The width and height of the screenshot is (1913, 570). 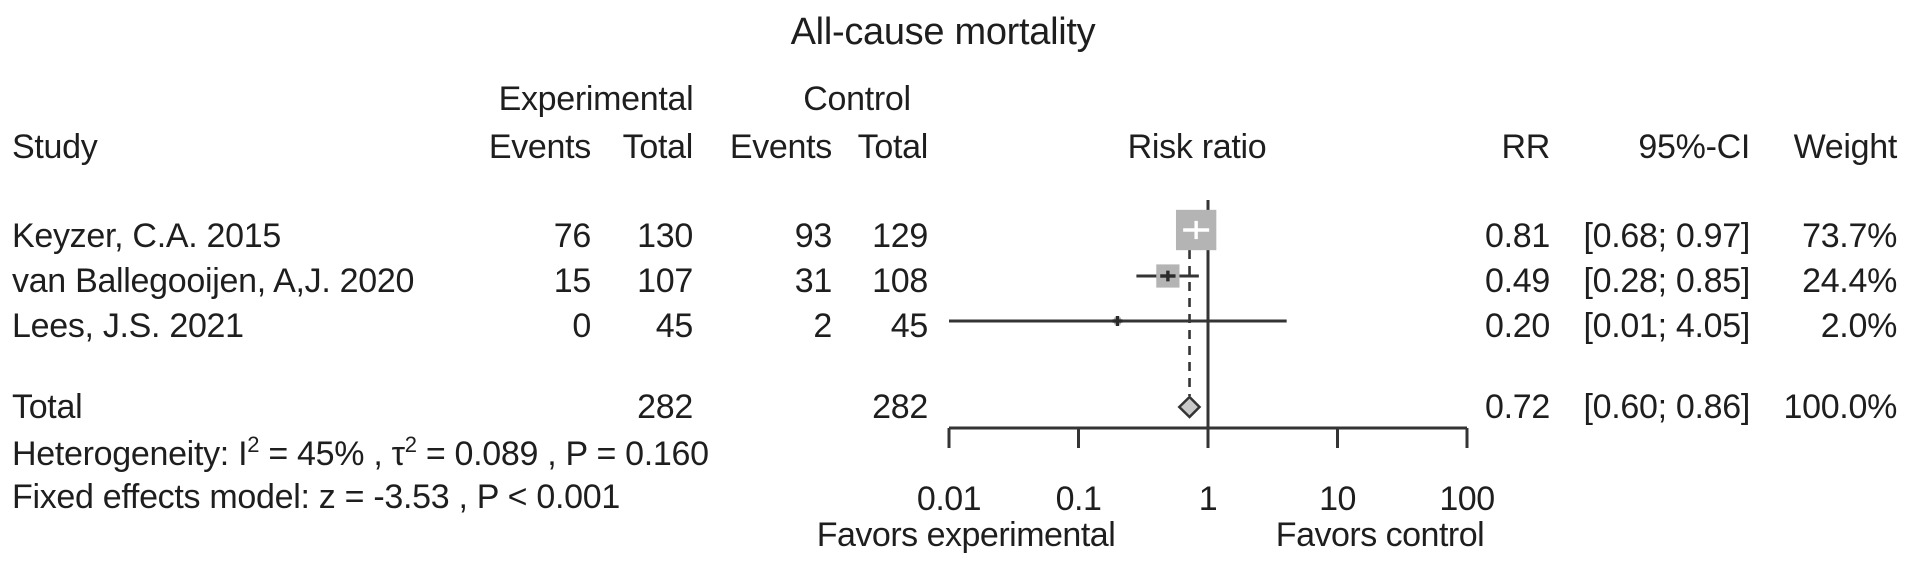 What do you see at coordinates (253, 444) in the screenshot?
I see `het-sup-1: 2` at bounding box center [253, 444].